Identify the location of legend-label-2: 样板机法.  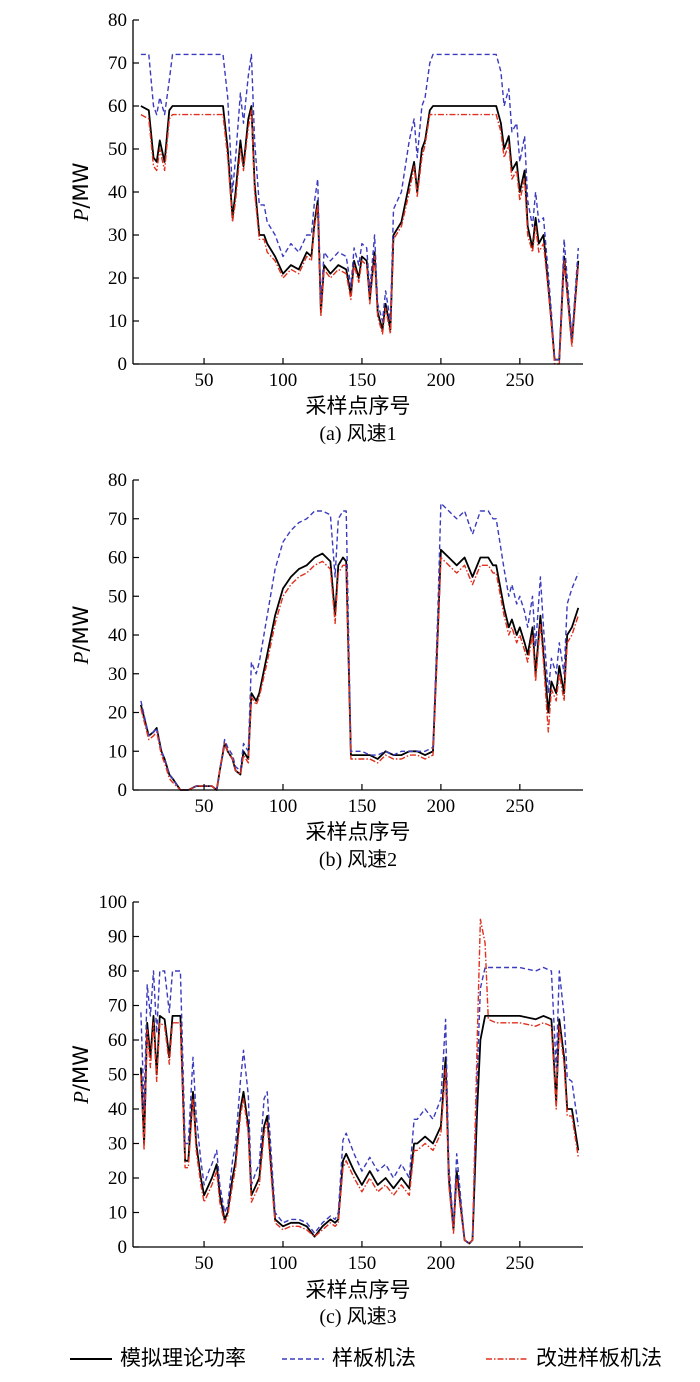
(374, 1358).